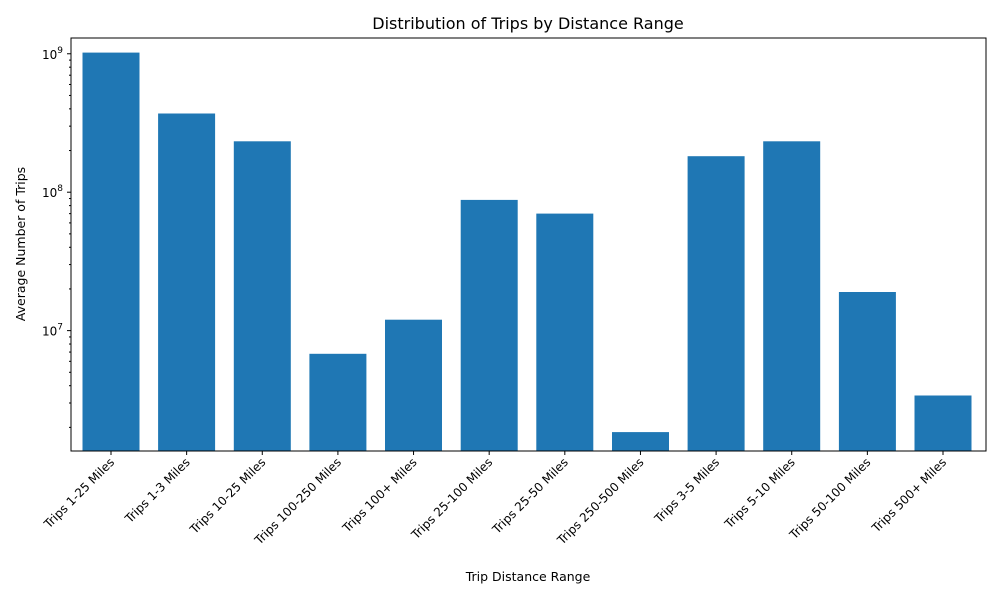  What do you see at coordinates (52, 54) in the screenshot?
I see `y-tick-label-2: 10⁹` at bounding box center [52, 54].